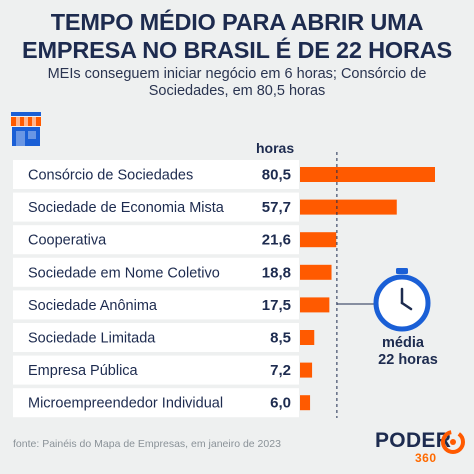 The image size is (474, 474). Describe the element at coordinates (276, 175) in the screenshot. I see `value-label: 80,5` at that location.